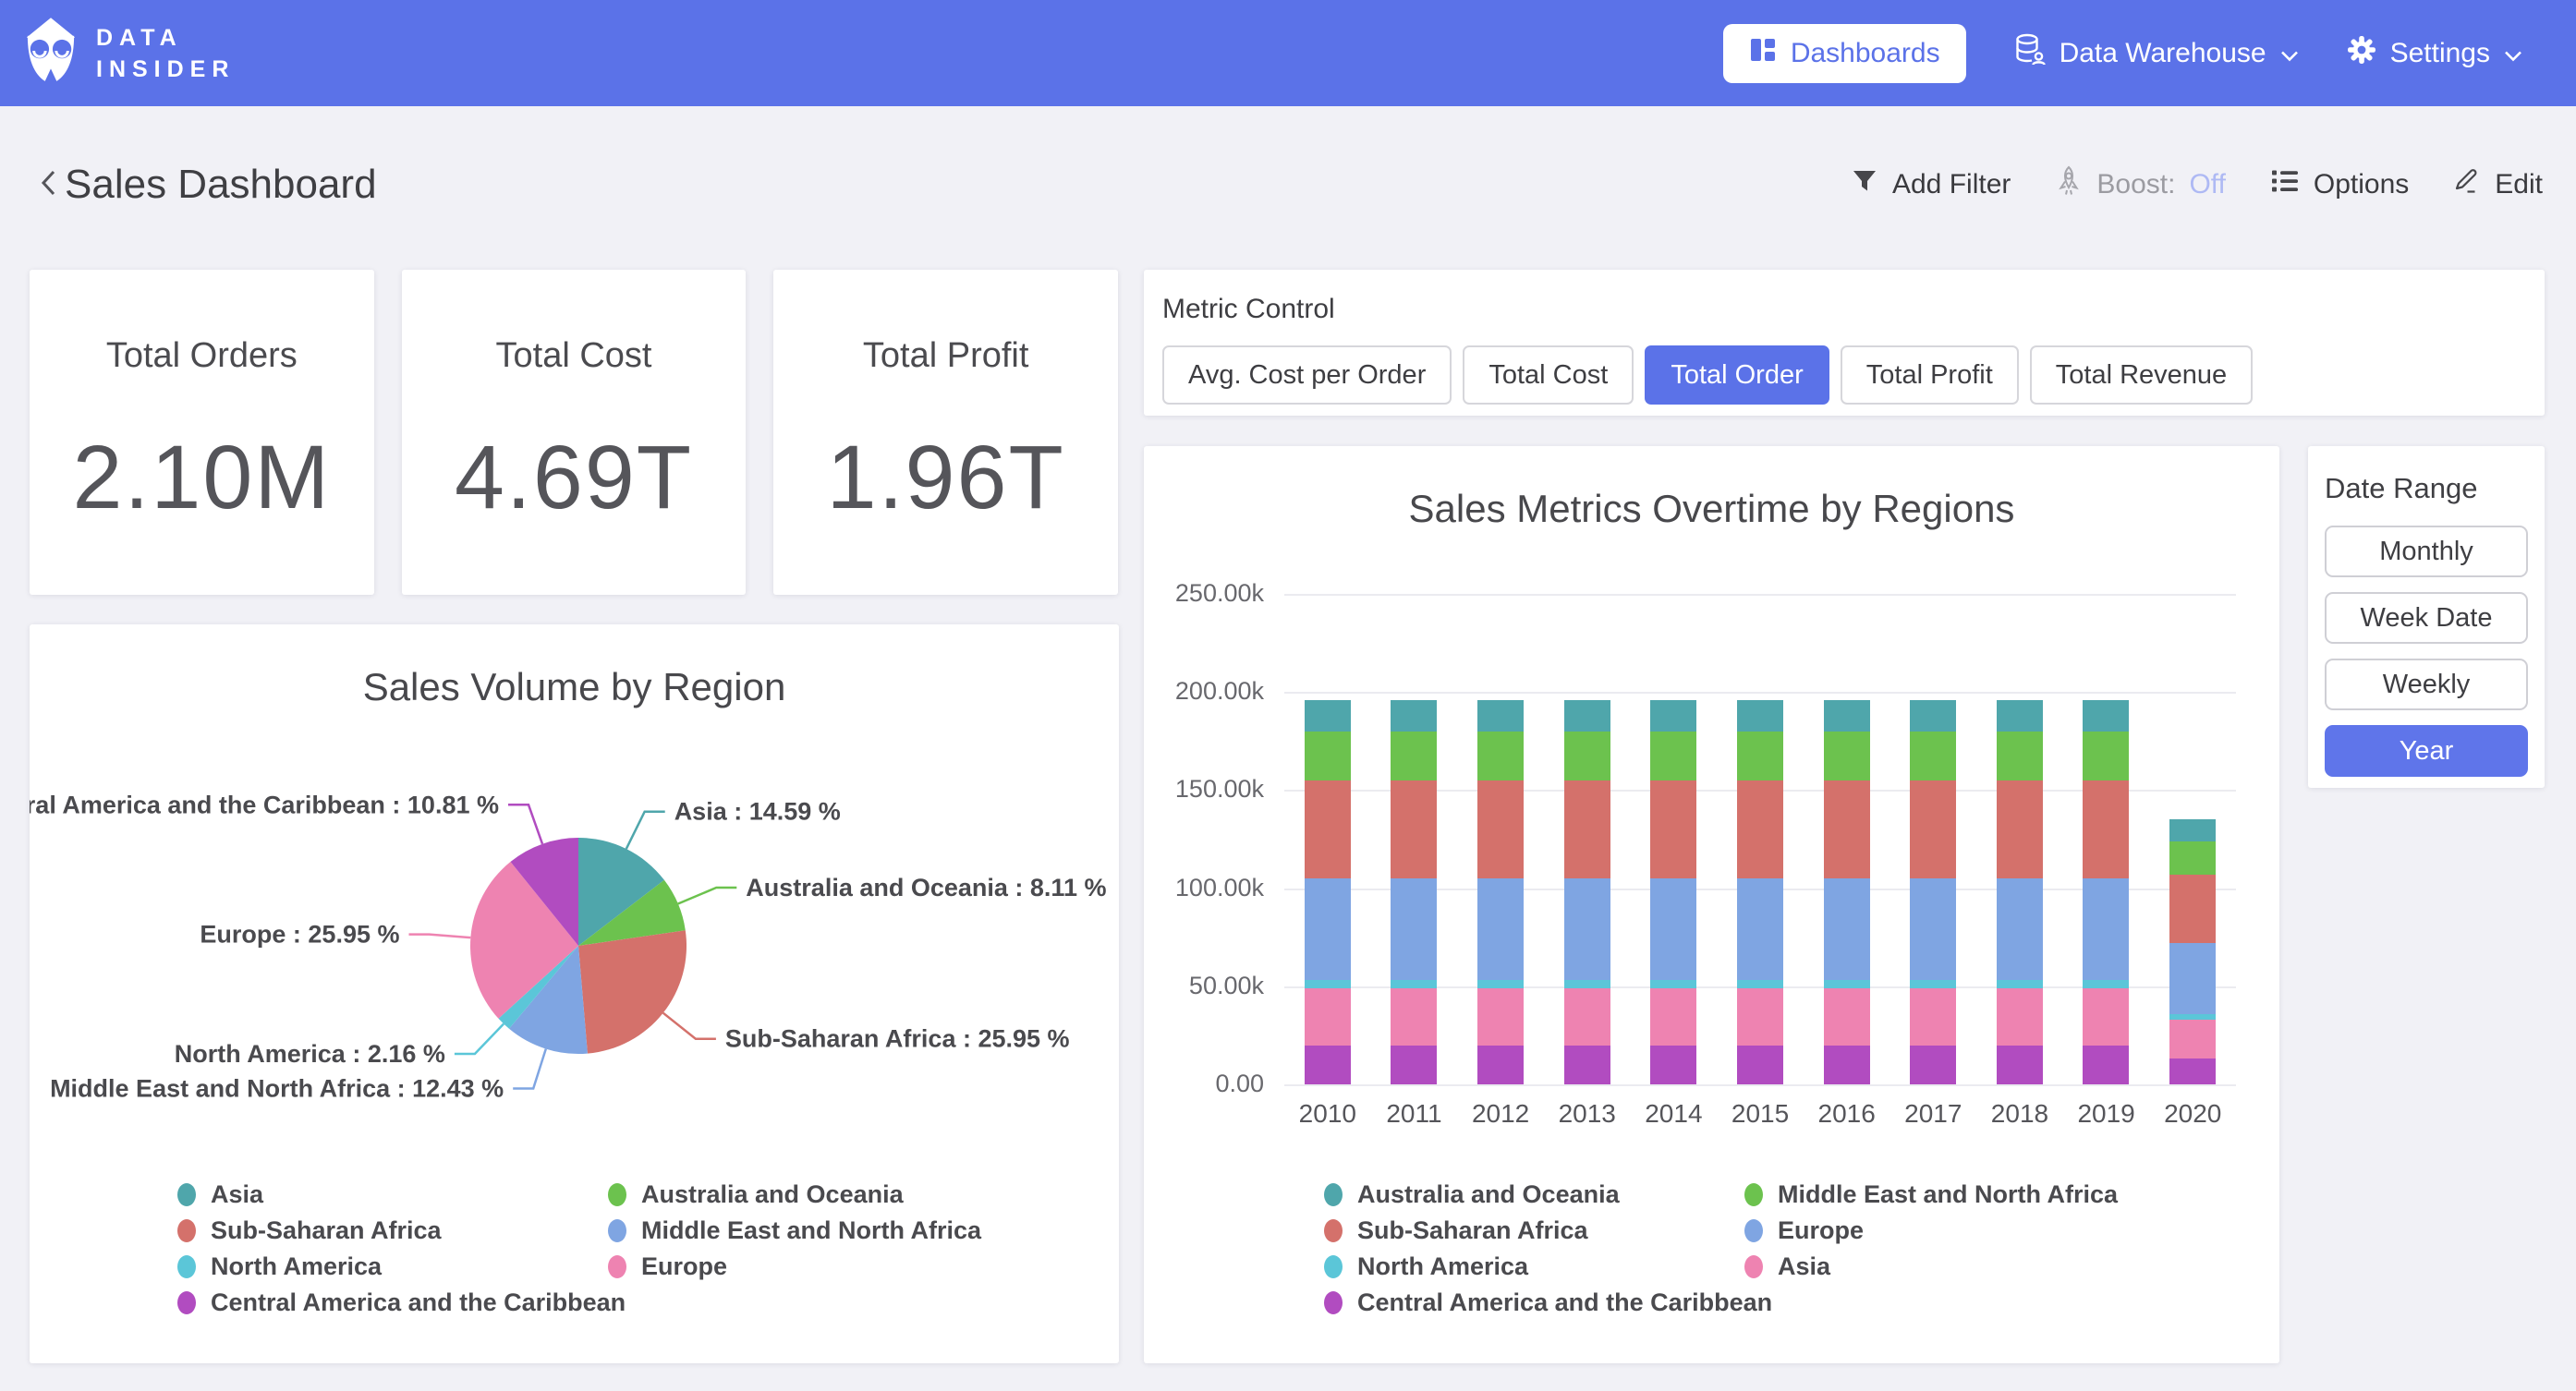 This screenshot has width=2576, height=1391. I want to click on stacked-bar-2018, so click(2020, 892).